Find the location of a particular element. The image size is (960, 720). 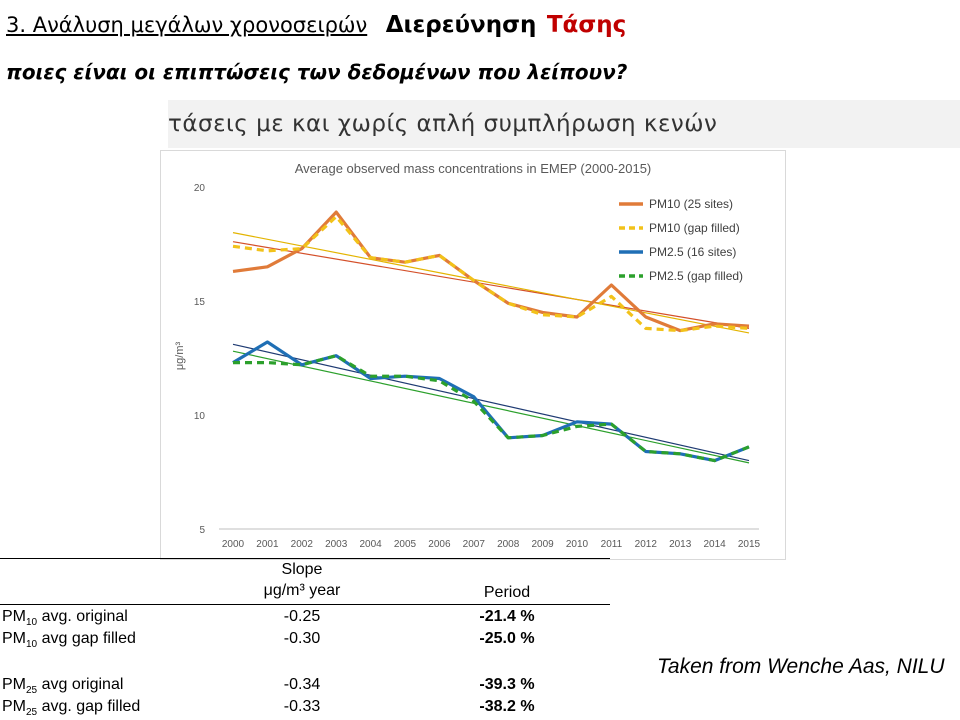

row-label: PM10 avg gap filled is located at coordinates (69, 640).